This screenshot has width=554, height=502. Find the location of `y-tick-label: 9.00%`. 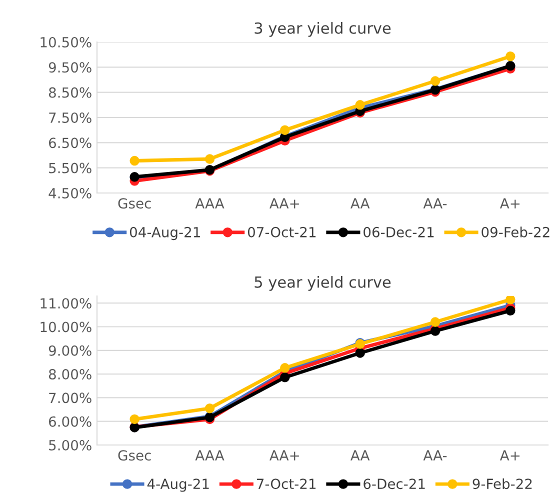

y-tick-label: 9.00% is located at coordinates (70, 350).